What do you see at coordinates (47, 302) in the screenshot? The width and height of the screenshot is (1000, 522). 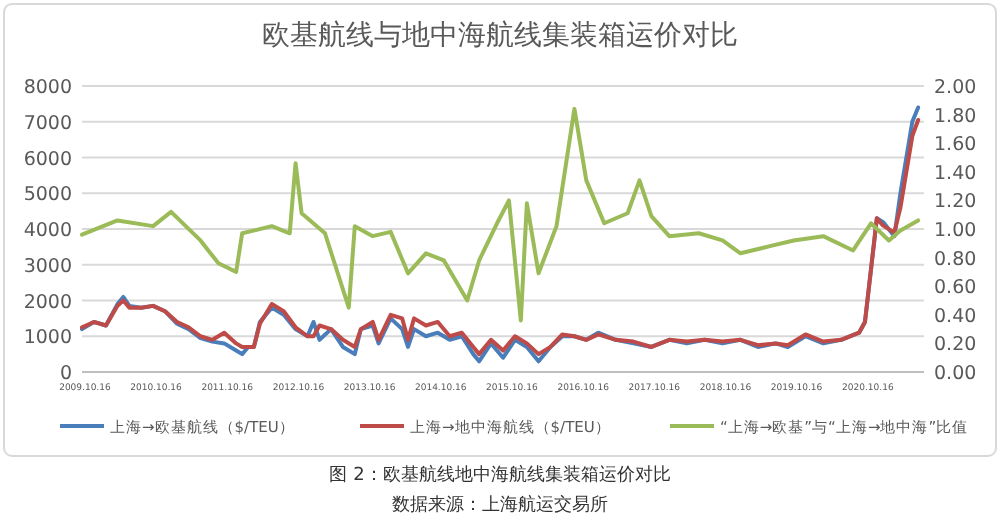 I see `y-tick-label: 2000` at bounding box center [47, 302].